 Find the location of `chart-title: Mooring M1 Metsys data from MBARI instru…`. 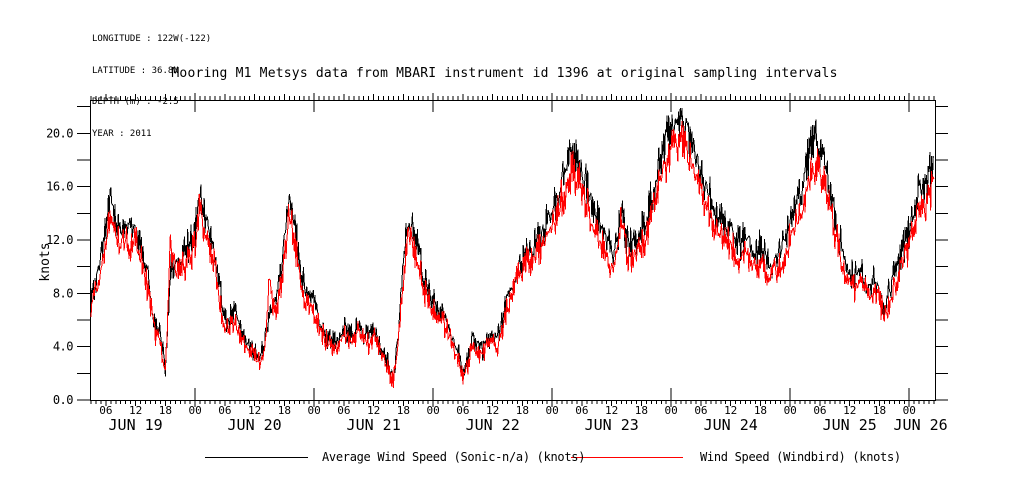

chart-title: Mooring M1 Metsys data from MBARI instru… is located at coordinates (504, 73).